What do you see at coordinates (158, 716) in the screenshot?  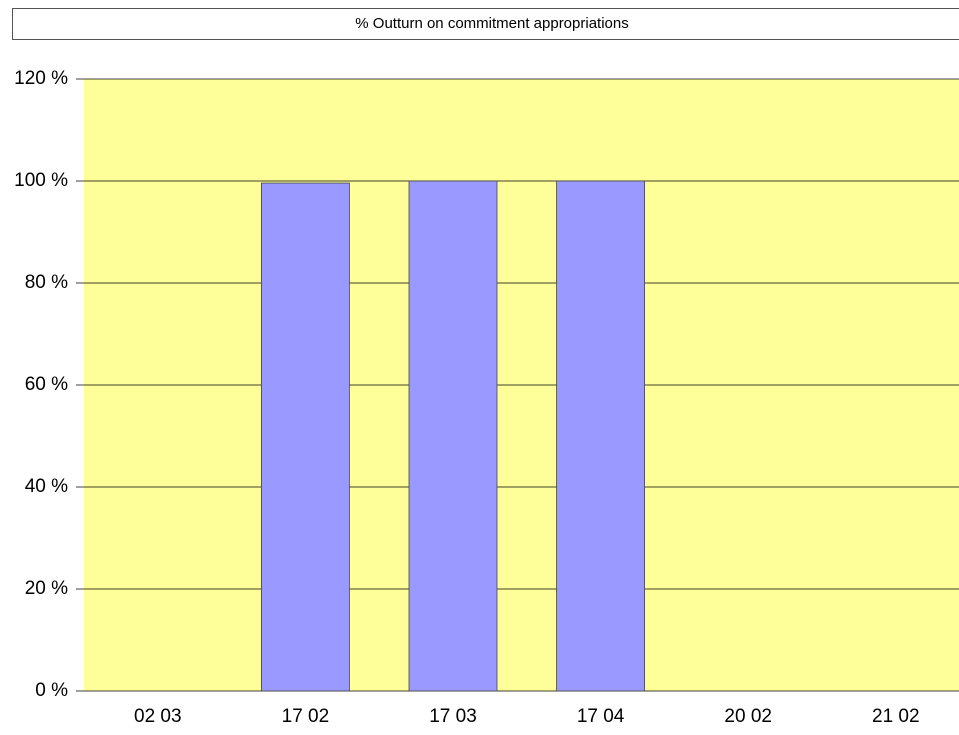 I see `x-tick-label: 02 03` at bounding box center [158, 716].